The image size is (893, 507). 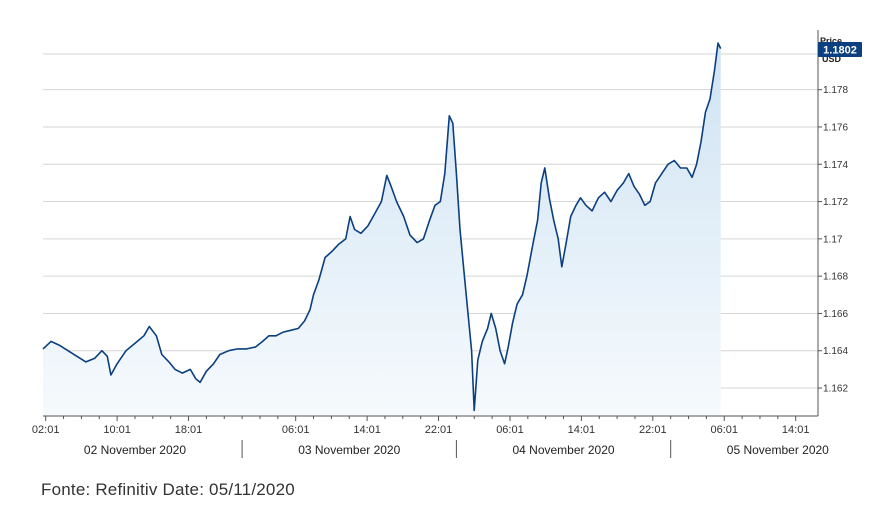 I want to click on currency-label: USD, so click(x=832, y=59).